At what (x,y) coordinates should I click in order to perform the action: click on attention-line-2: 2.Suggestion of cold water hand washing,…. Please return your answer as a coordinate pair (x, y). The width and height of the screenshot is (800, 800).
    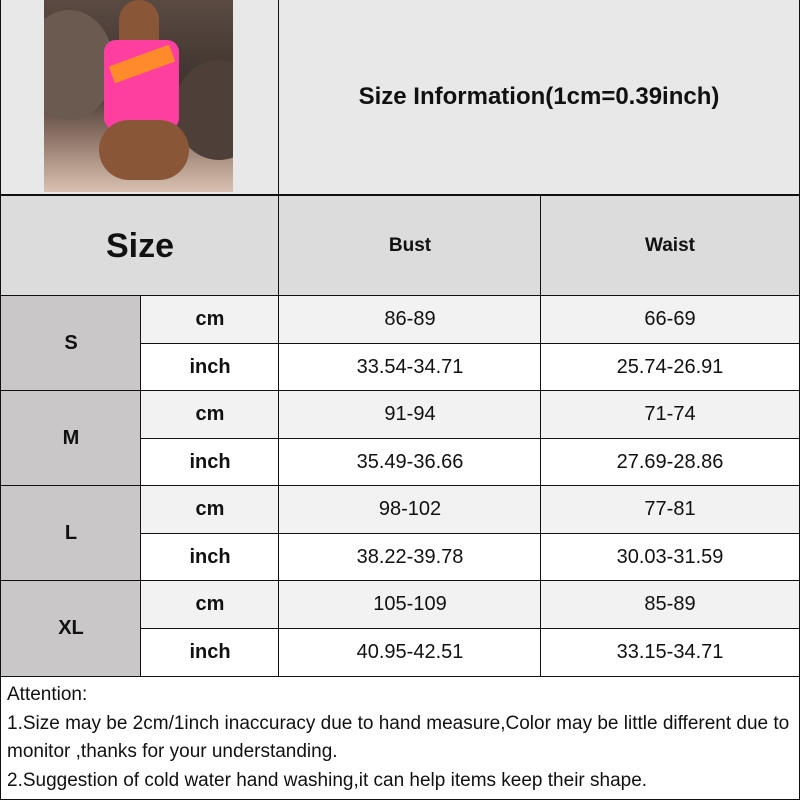
    Looking at the image, I should click on (327, 780).